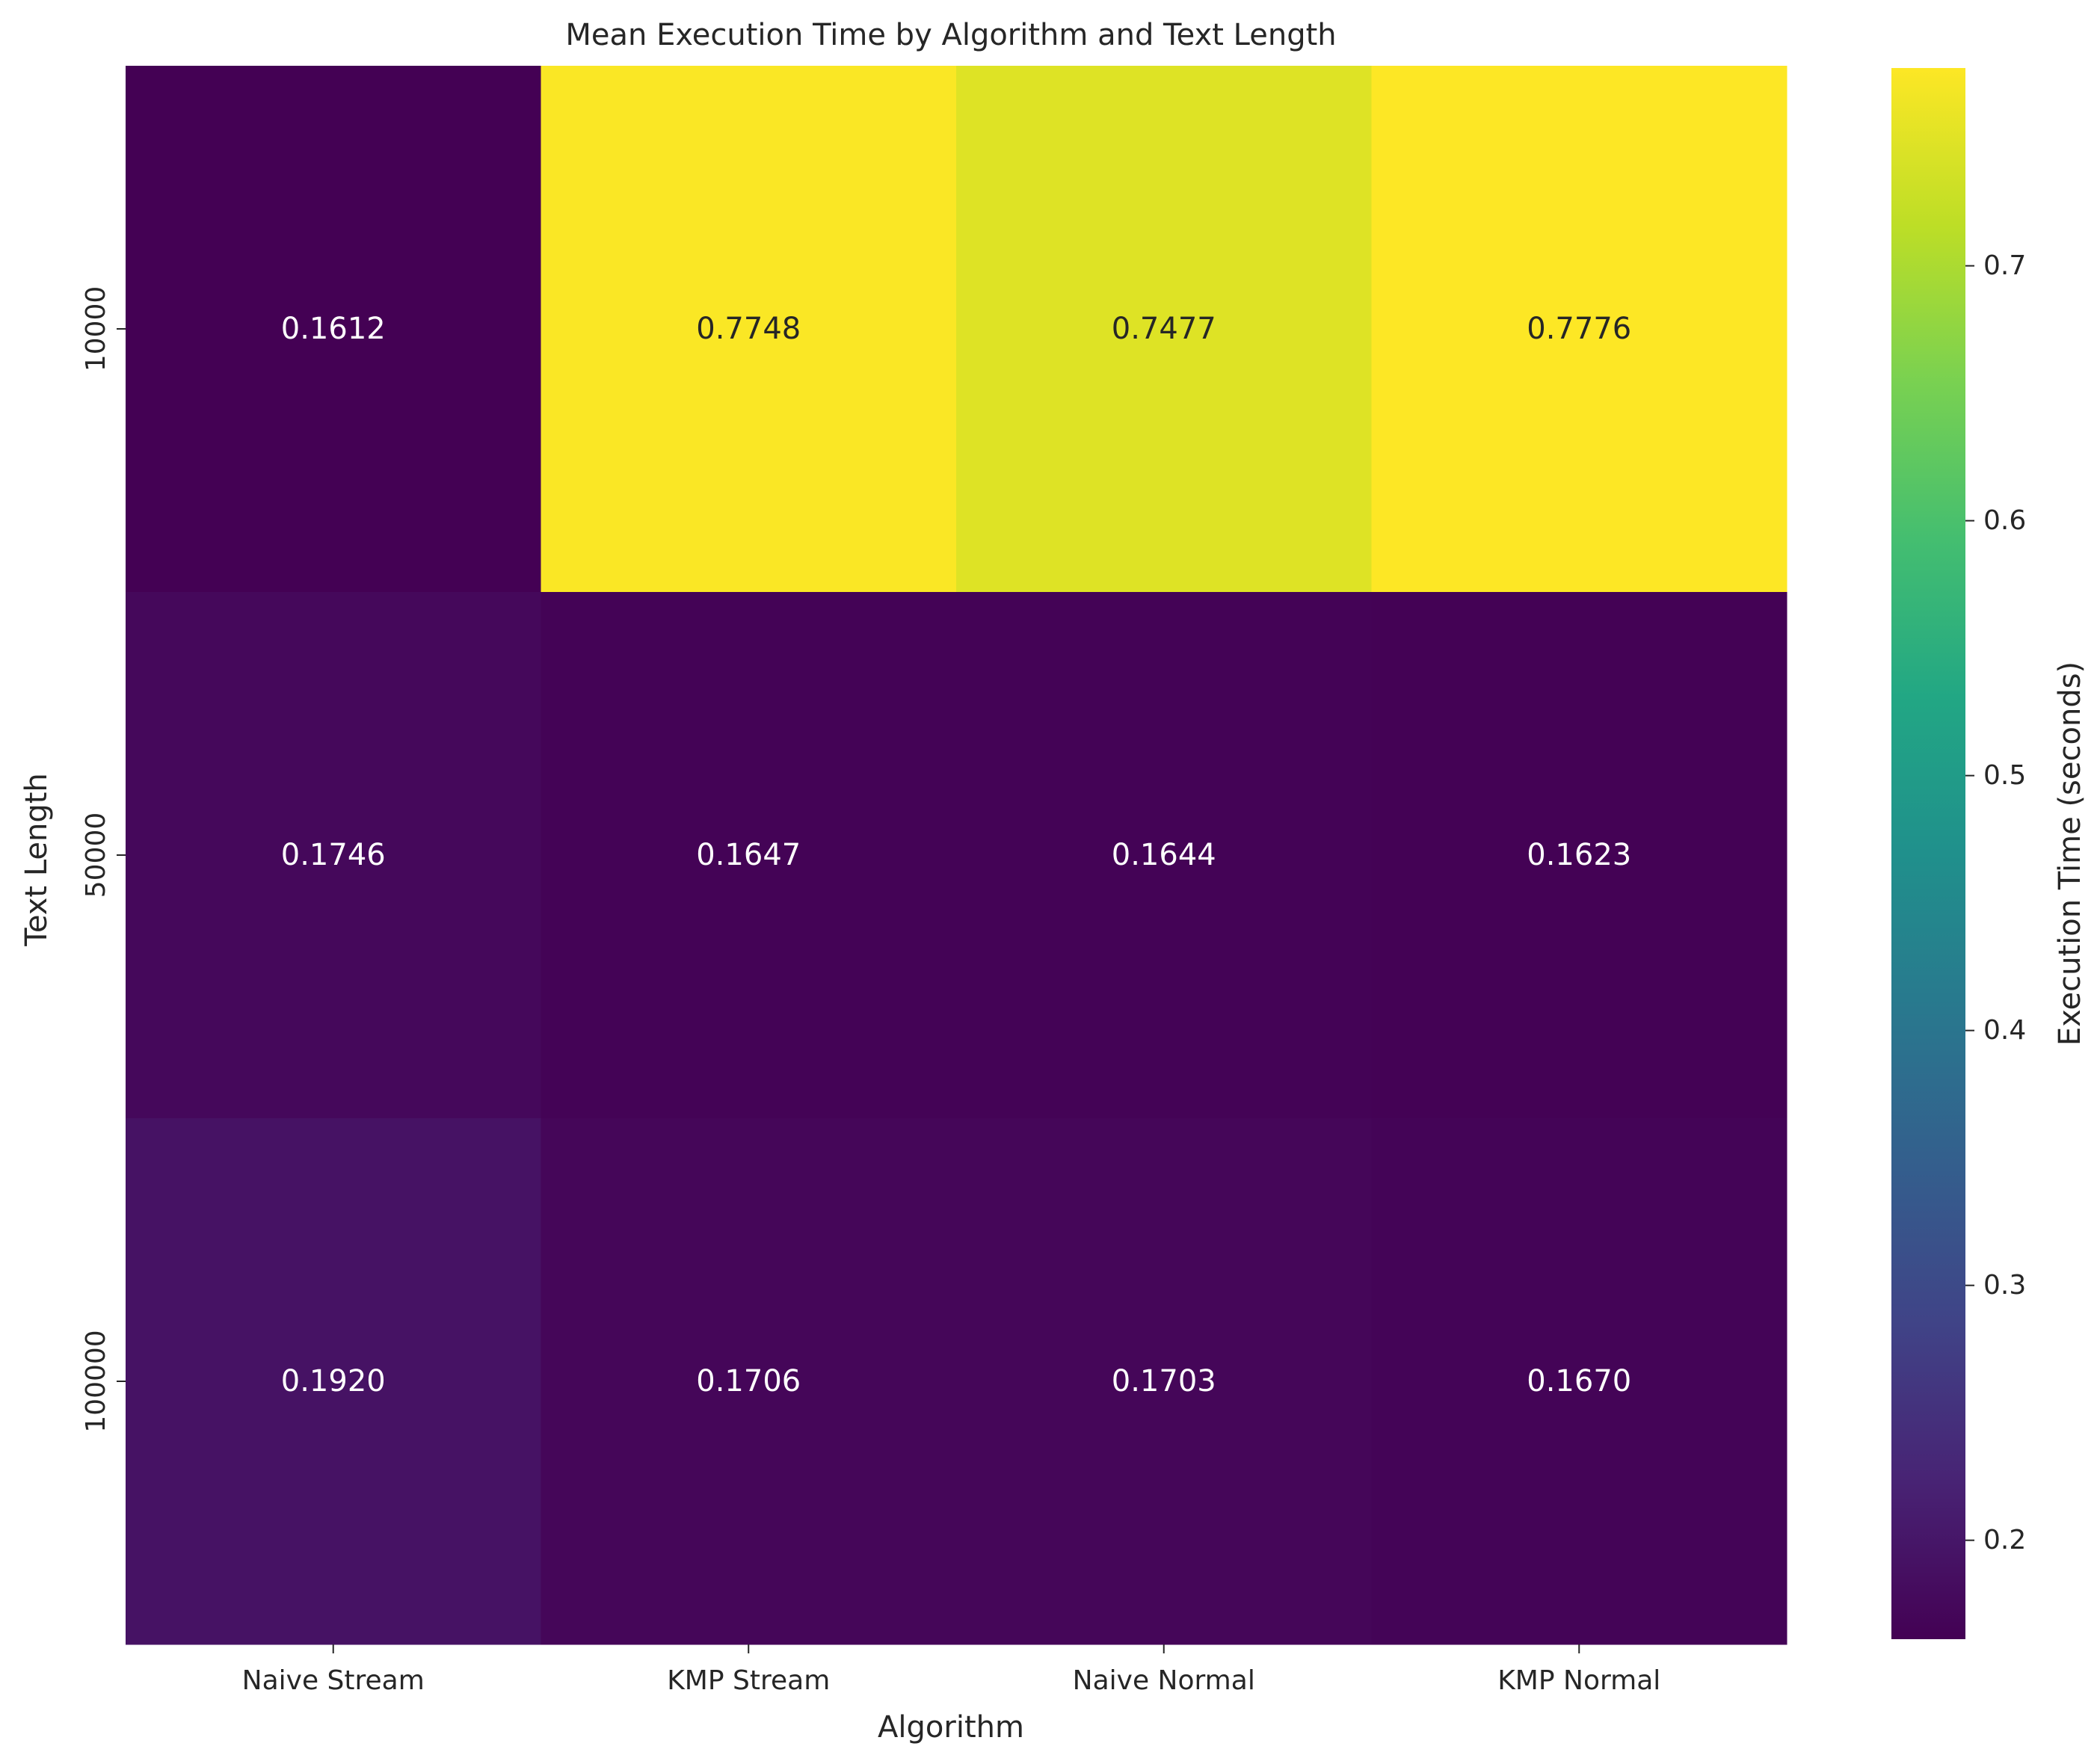 The image size is (2097, 1764). Describe the element at coordinates (748, 1680) in the screenshot. I see `x-tick-label: KMP Stream` at that location.